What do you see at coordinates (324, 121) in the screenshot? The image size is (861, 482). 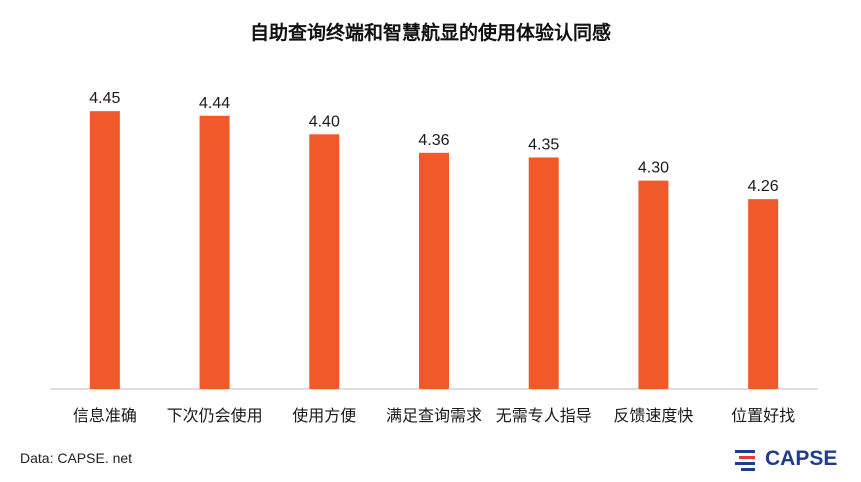 I see `bar-value-label-3: 4.40` at bounding box center [324, 121].